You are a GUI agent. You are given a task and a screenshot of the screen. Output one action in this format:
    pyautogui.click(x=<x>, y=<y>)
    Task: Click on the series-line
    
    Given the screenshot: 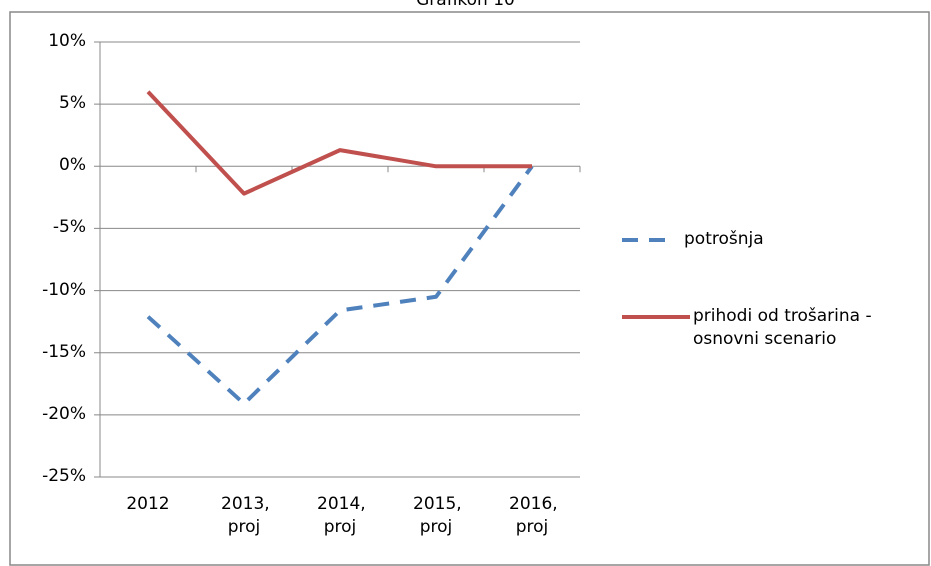 What is the action you would take?
    pyautogui.click(x=339, y=143)
    